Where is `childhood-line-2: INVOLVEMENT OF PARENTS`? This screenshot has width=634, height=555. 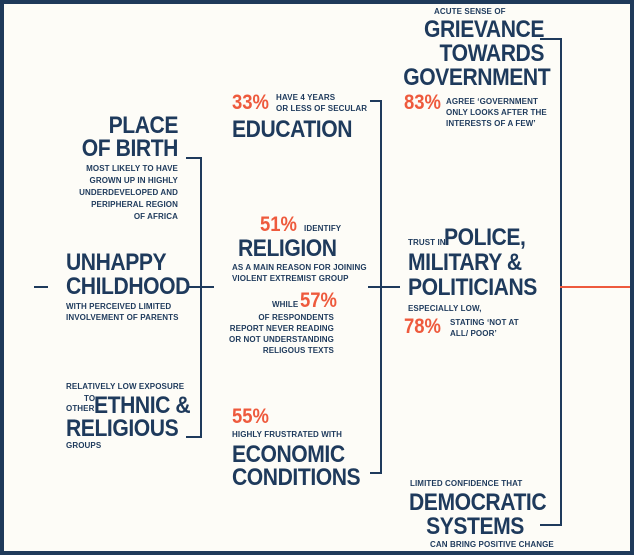
childhood-line-2: INVOLVEMENT OF PARENTS is located at coordinates (122, 317).